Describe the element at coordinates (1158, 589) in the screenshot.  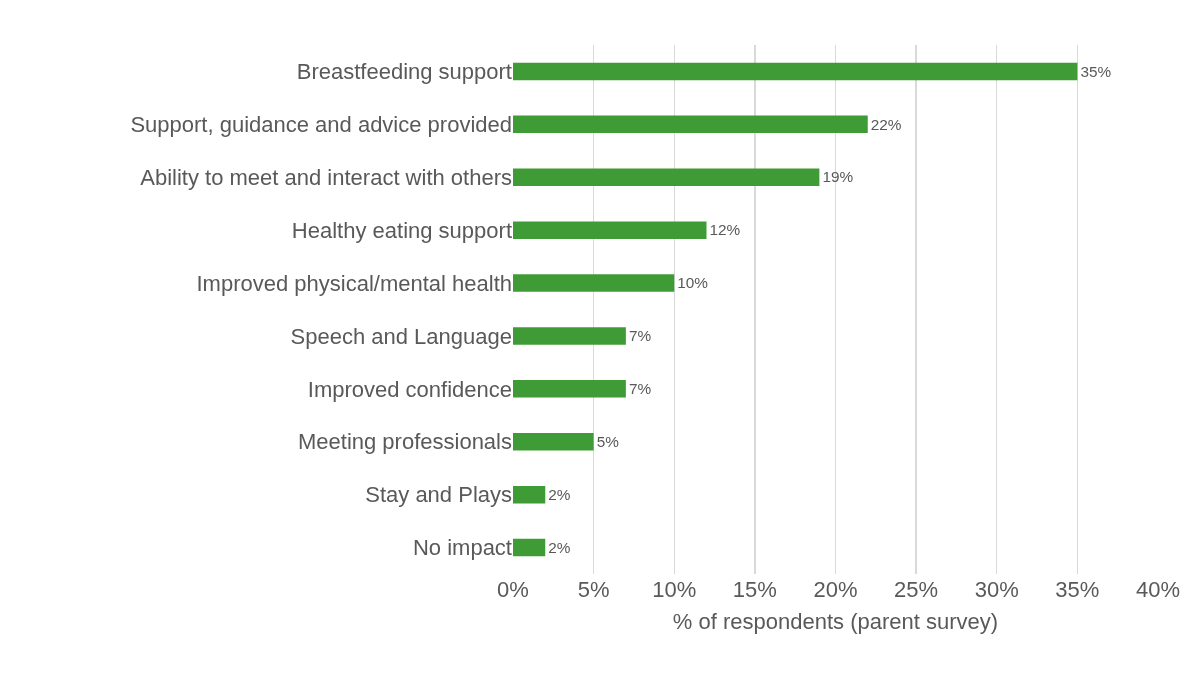
I see `x-tick-label: 40%` at that location.